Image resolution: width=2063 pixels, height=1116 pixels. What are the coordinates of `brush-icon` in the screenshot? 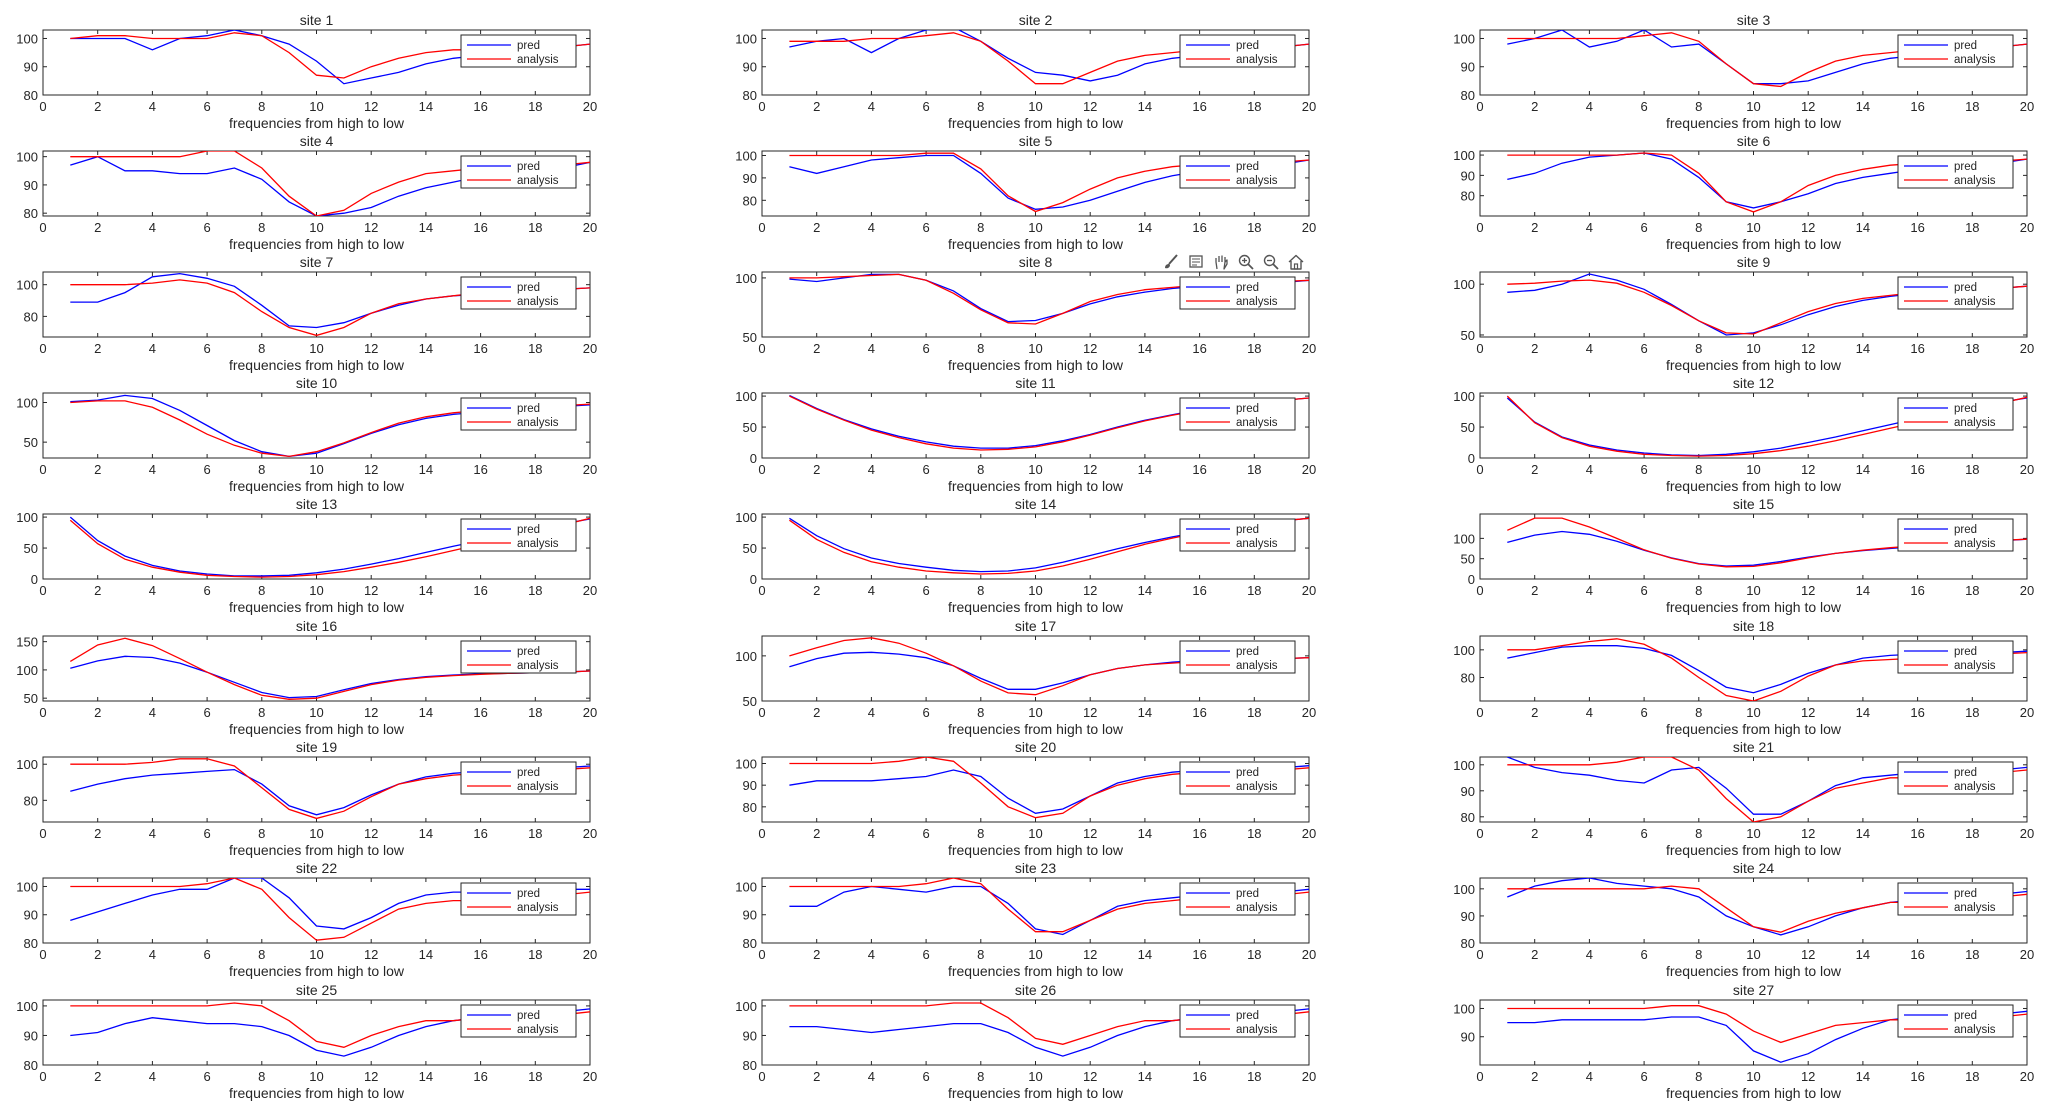 It's located at (1171, 262).